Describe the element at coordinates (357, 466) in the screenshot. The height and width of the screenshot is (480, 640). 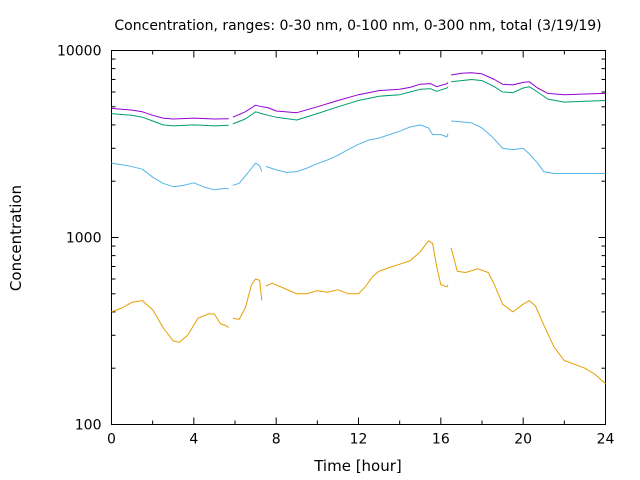
I see `x-axis-title: Time [hour]` at that location.